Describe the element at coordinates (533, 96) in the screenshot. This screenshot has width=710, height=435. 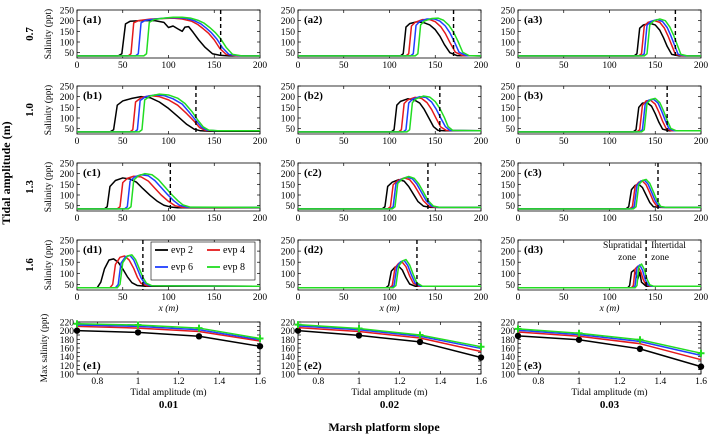
I see `panel-label: (b3)` at that location.